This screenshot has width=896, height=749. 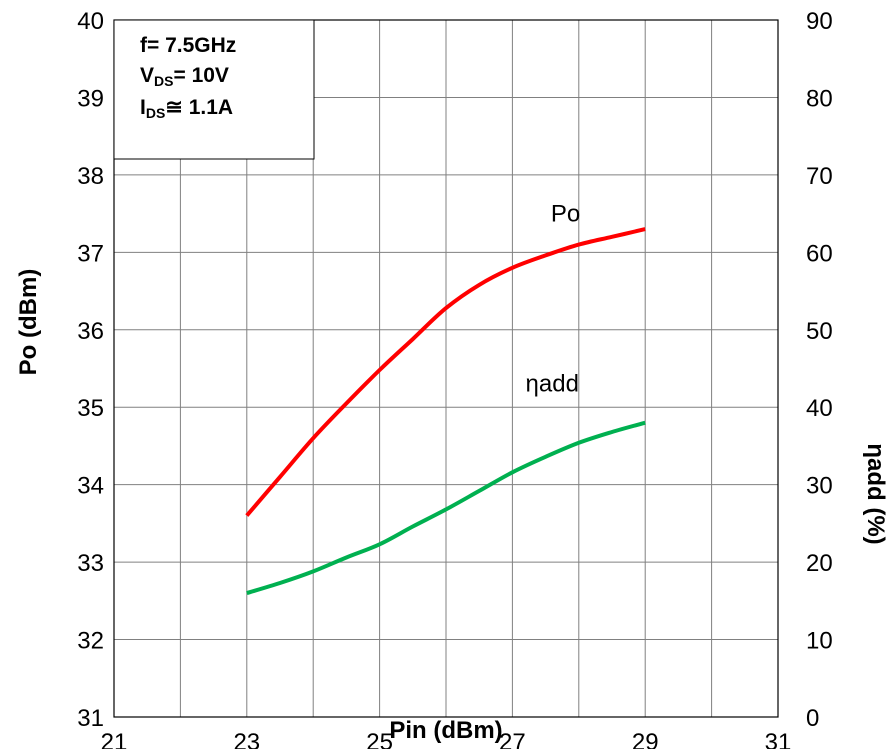 I want to click on y-tick-label: 32, so click(x=90, y=641).